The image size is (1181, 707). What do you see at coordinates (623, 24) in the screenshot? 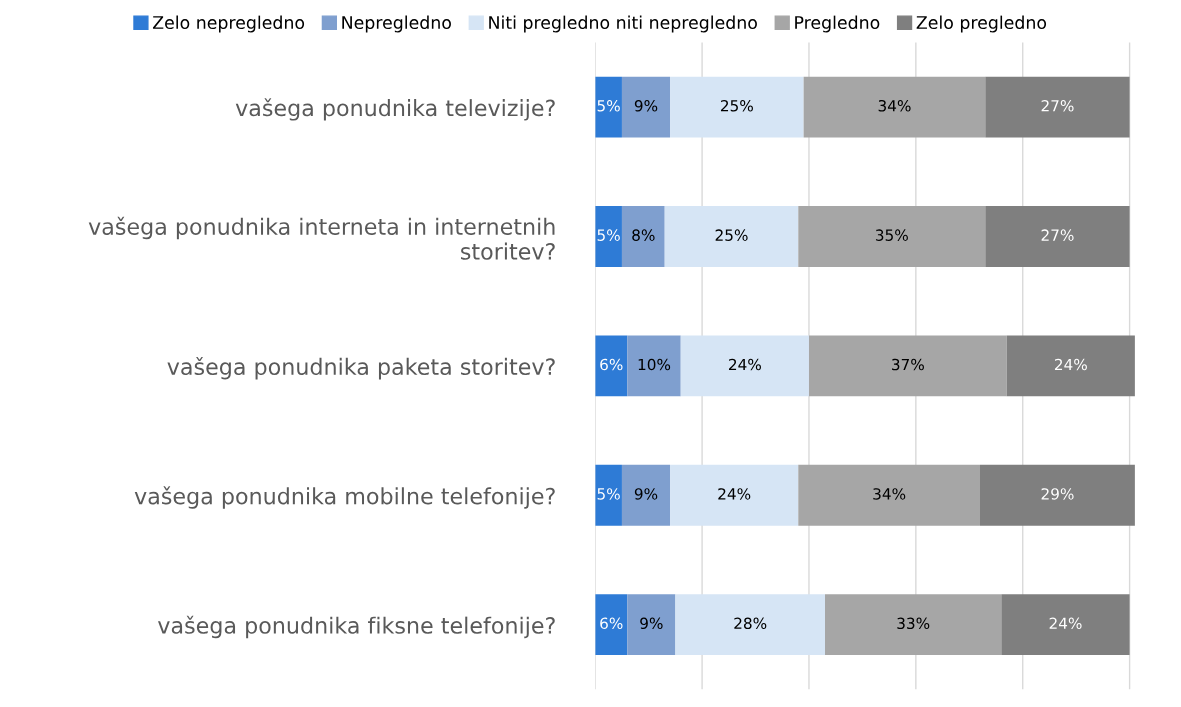
I see `legend-label: Niti pregledno niti nepregledno` at bounding box center [623, 24].